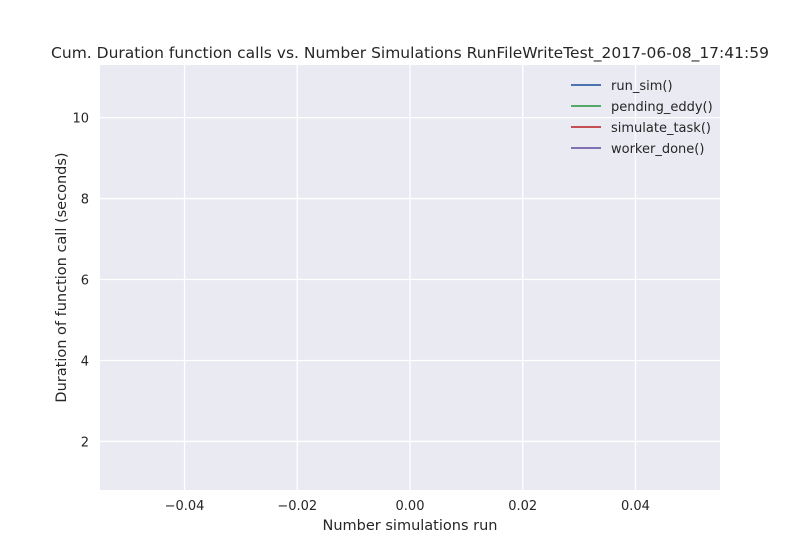 The image size is (800, 550). Describe the element at coordinates (661, 128) in the screenshot. I see `legend-label: simulate_task()` at that location.